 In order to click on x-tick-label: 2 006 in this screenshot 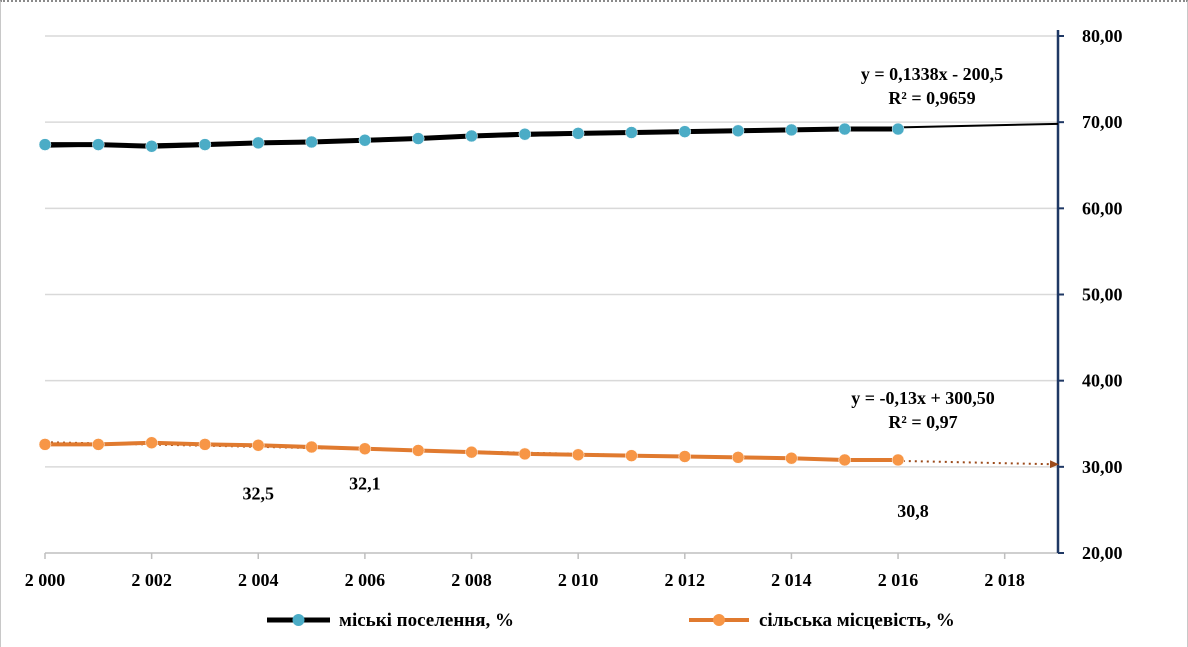, I will do `click(365, 580)`.